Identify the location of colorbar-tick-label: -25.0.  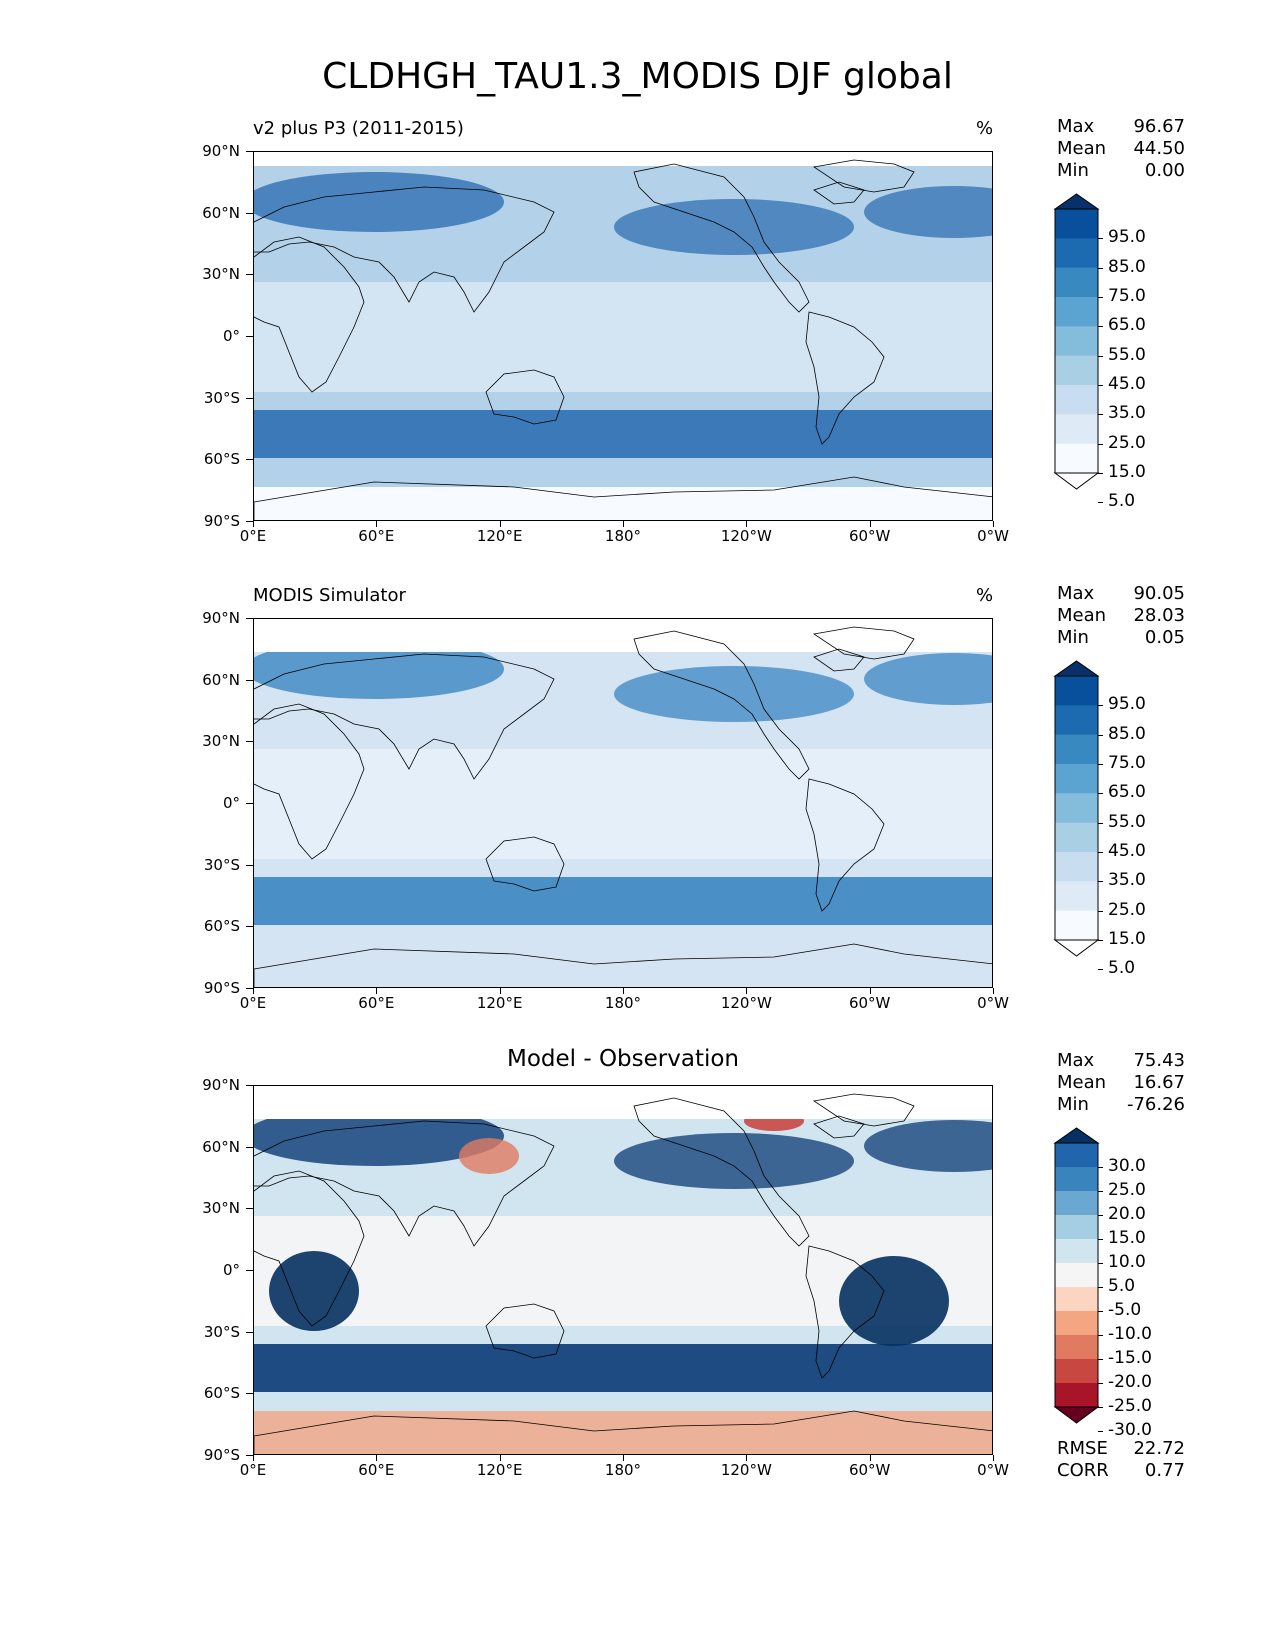
(1130, 1406).